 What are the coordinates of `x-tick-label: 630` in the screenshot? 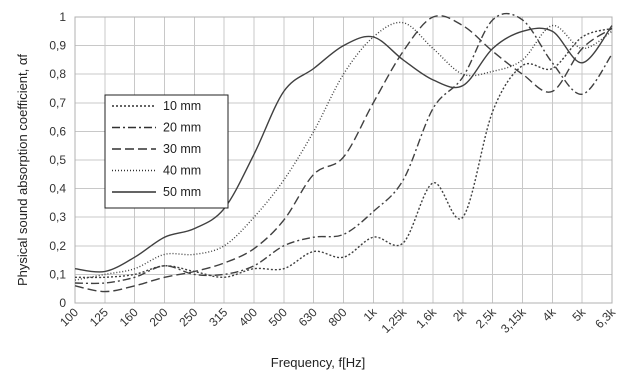 It's located at (308, 317).